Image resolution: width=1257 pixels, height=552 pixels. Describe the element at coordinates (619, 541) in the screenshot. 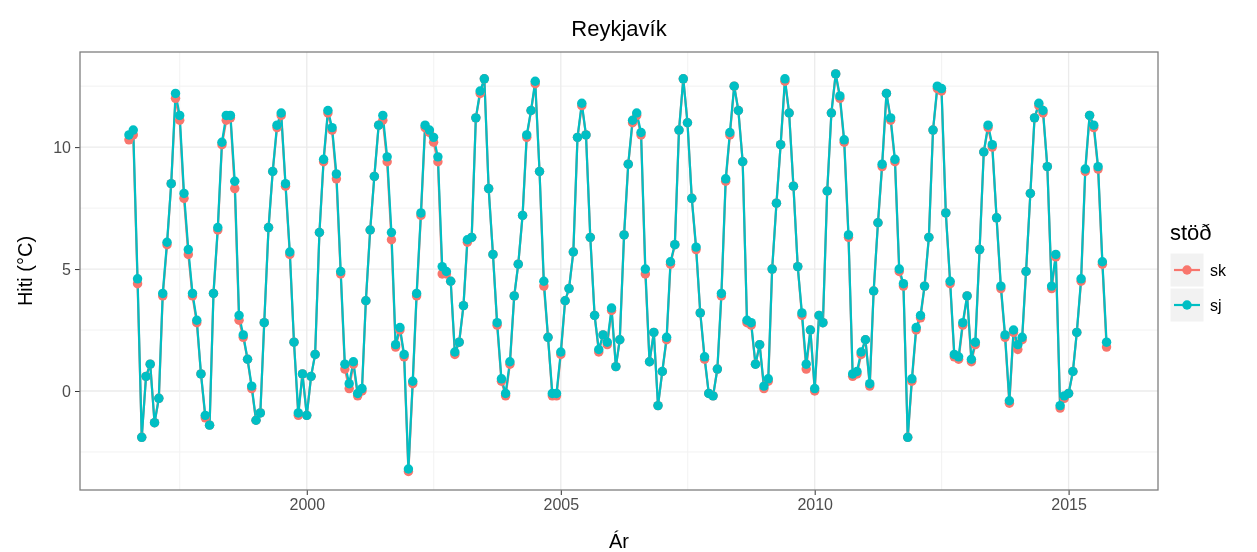

I see `x-axis-title: Ár` at that location.